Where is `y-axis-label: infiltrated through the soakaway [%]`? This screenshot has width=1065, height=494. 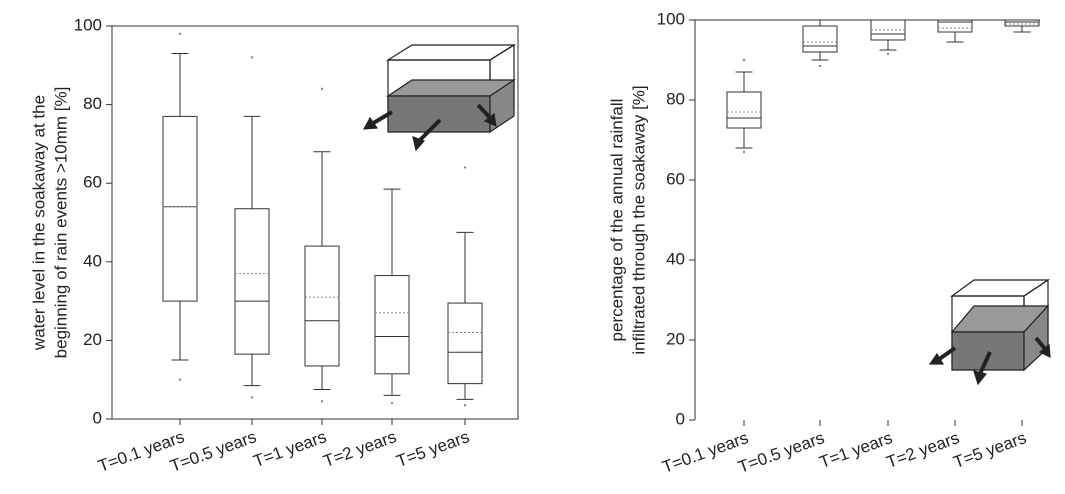 y-axis-label: infiltrated through the soakaway [%] is located at coordinates (638, 219).